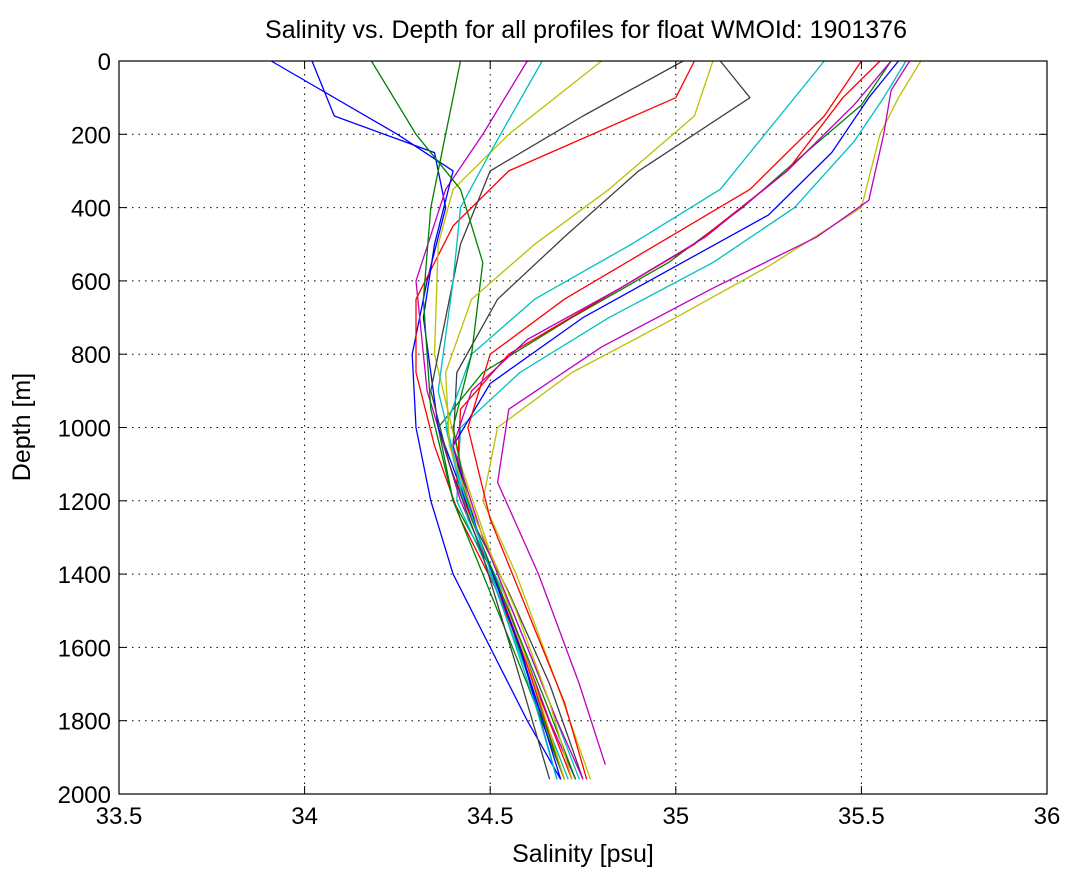 The height and width of the screenshot is (871, 1073). What do you see at coordinates (675, 816) in the screenshot?
I see `x-tick-label: 35` at bounding box center [675, 816].